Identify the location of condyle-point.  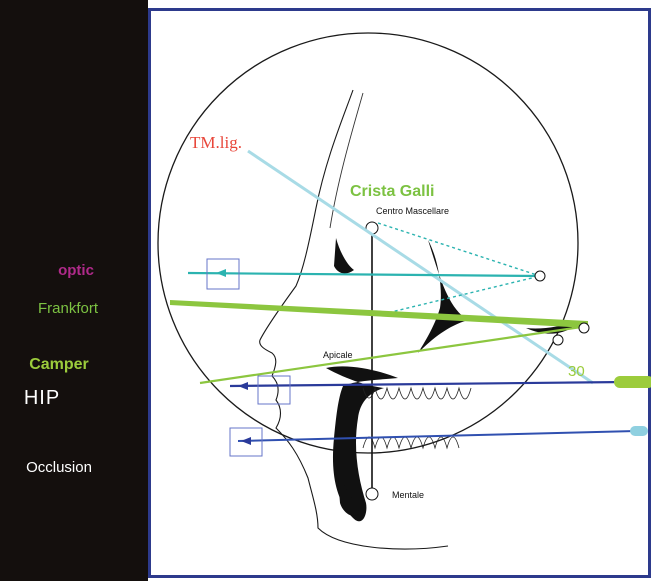
(558, 340).